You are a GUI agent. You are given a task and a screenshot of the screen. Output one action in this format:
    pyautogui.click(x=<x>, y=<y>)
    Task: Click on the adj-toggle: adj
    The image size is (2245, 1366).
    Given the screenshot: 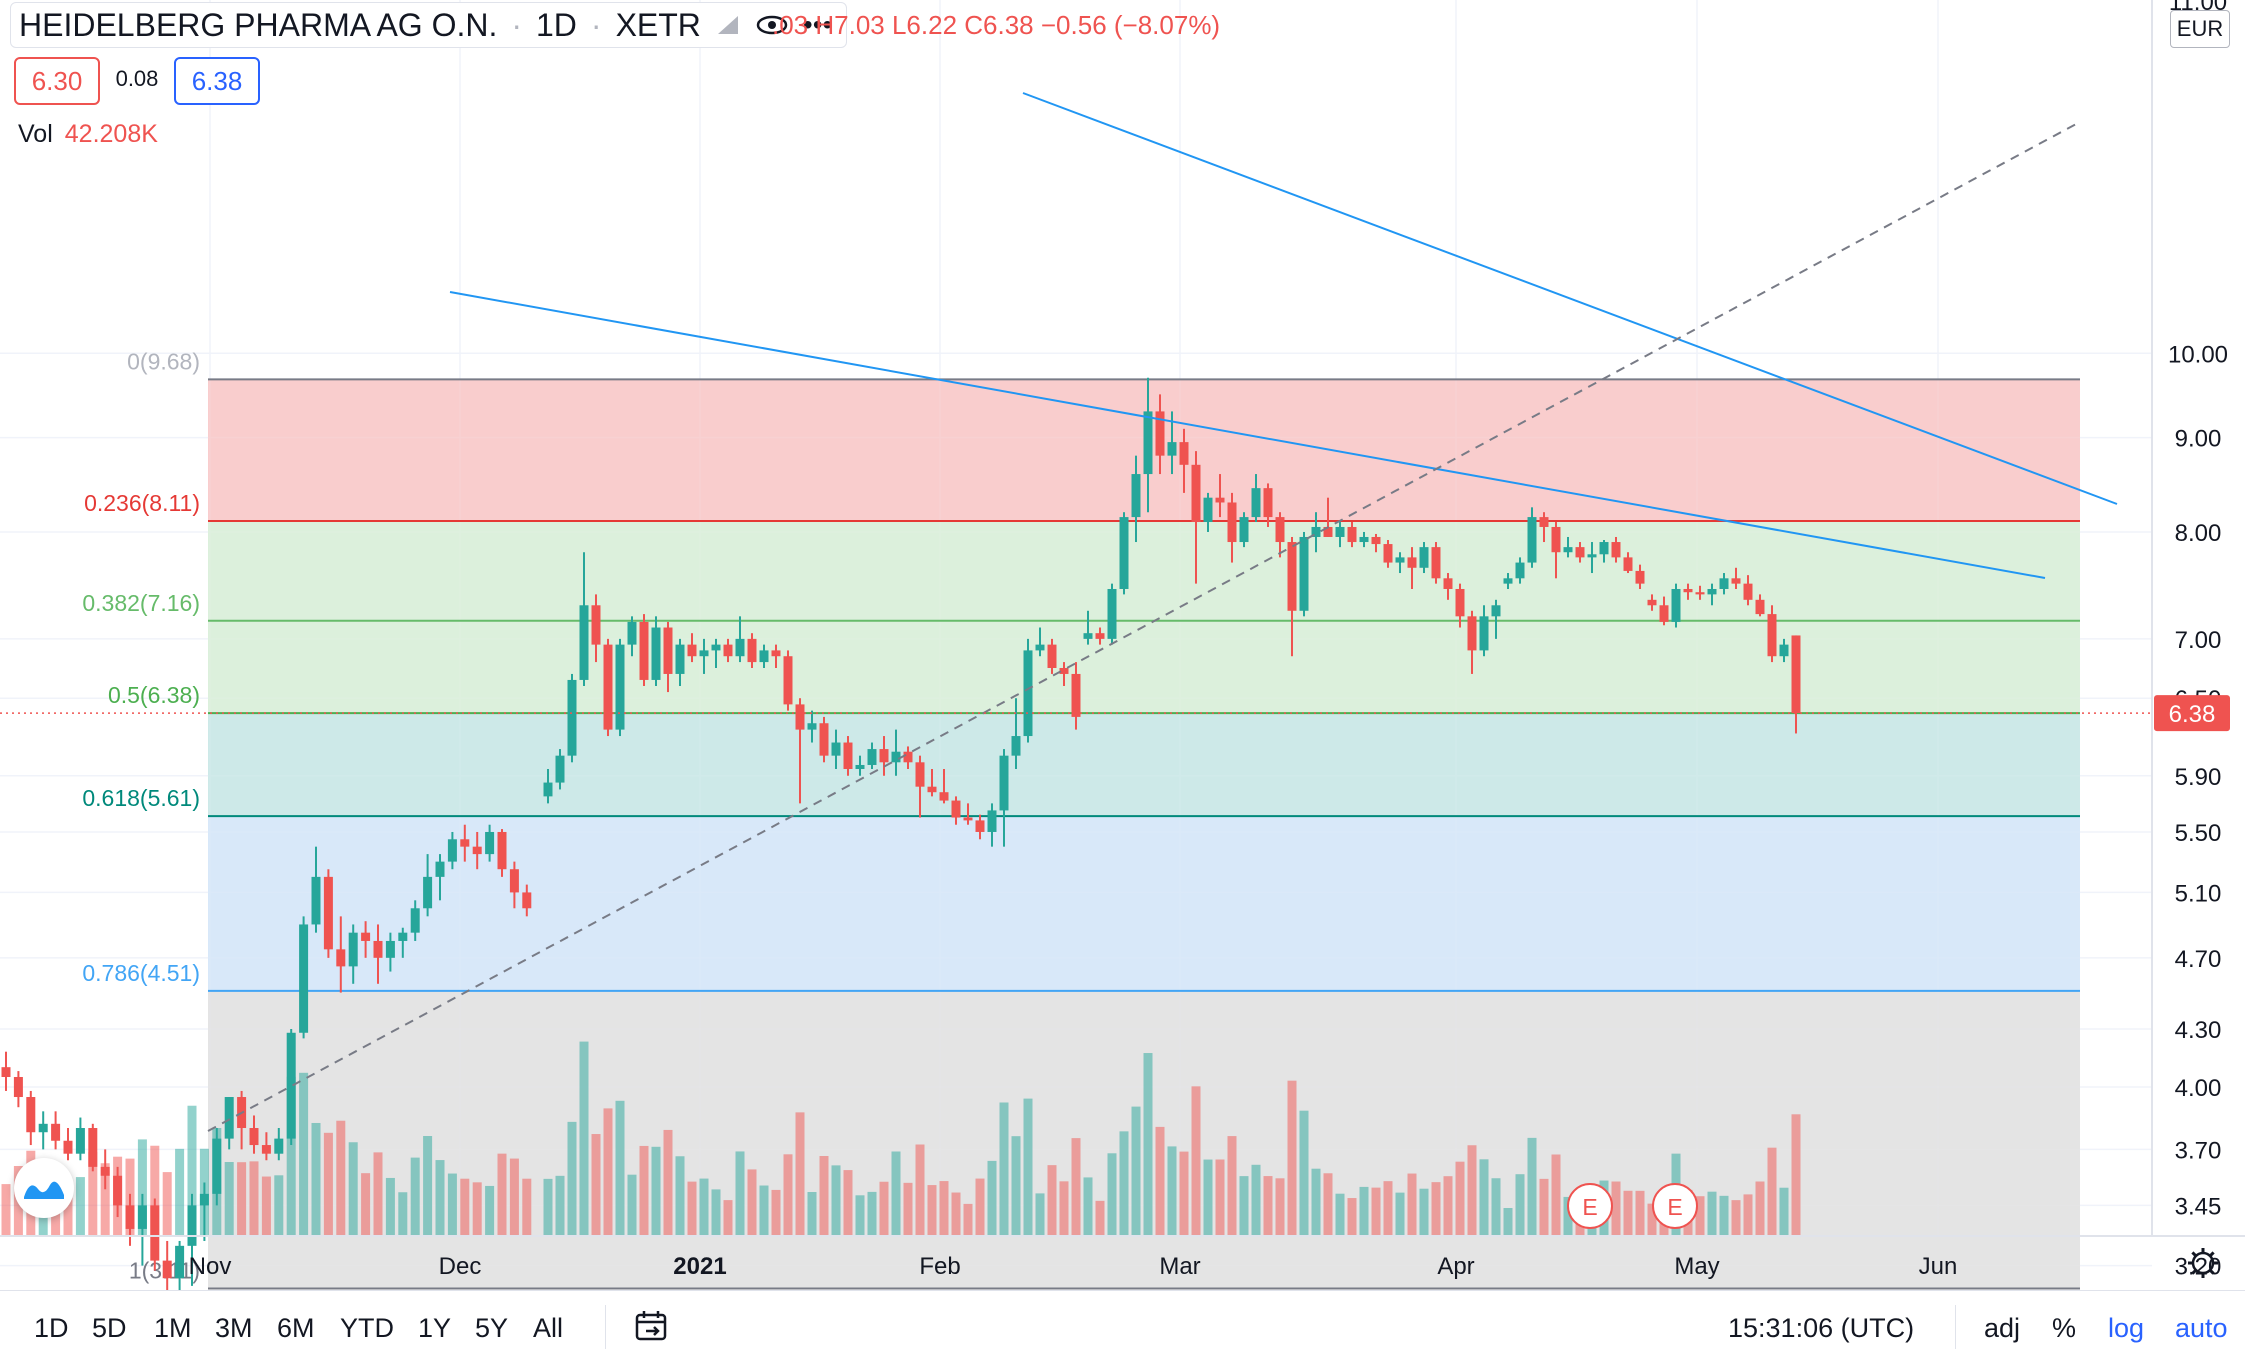 What is the action you would take?
    pyautogui.click(x=2002, y=1328)
    